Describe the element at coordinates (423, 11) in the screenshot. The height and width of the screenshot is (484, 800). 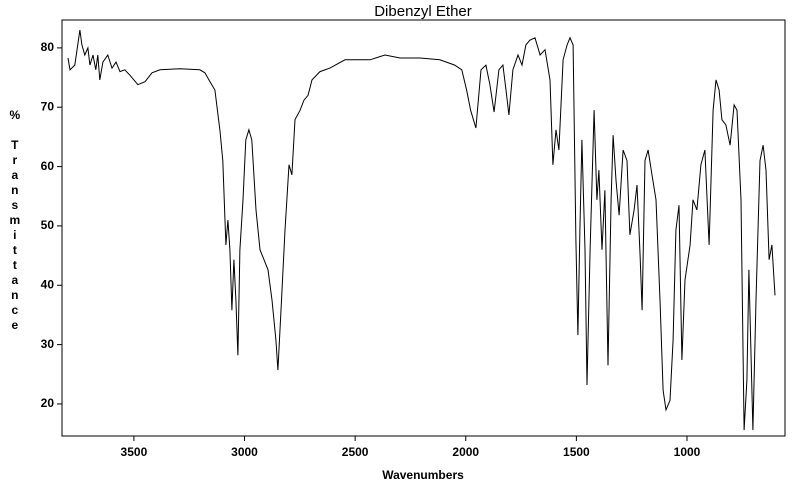
I see `chart-title: Dibenzyl Ether` at that location.